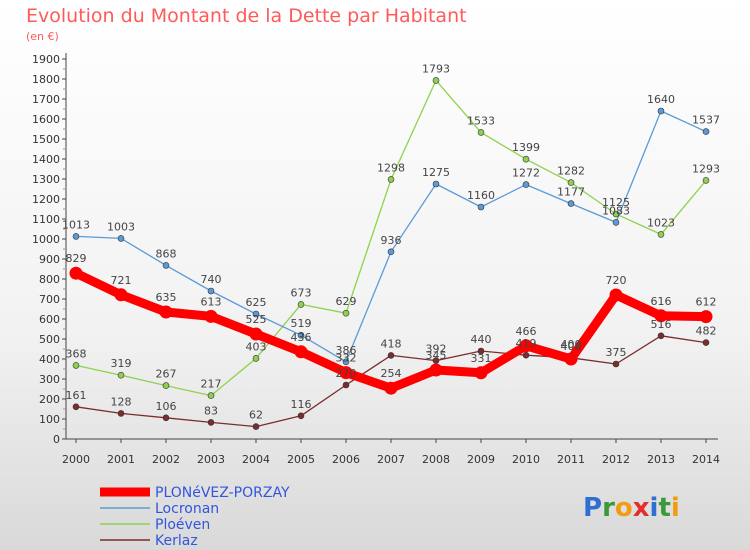  Describe the element at coordinates (46, 159) in the screenshot. I see `y-tick-label: 1400` at that location.